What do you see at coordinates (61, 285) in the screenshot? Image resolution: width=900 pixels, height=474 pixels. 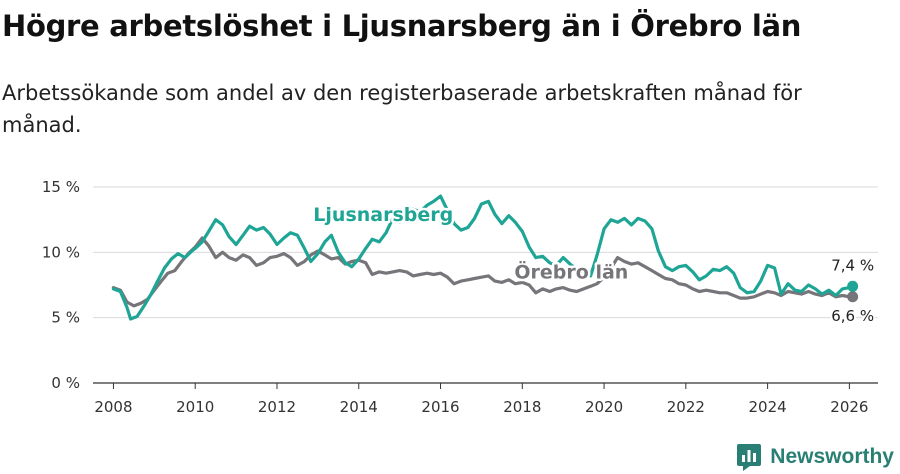 I see `y-axis-ticks: 0 % 5 % 10 % 15 %` at bounding box center [61, 285].